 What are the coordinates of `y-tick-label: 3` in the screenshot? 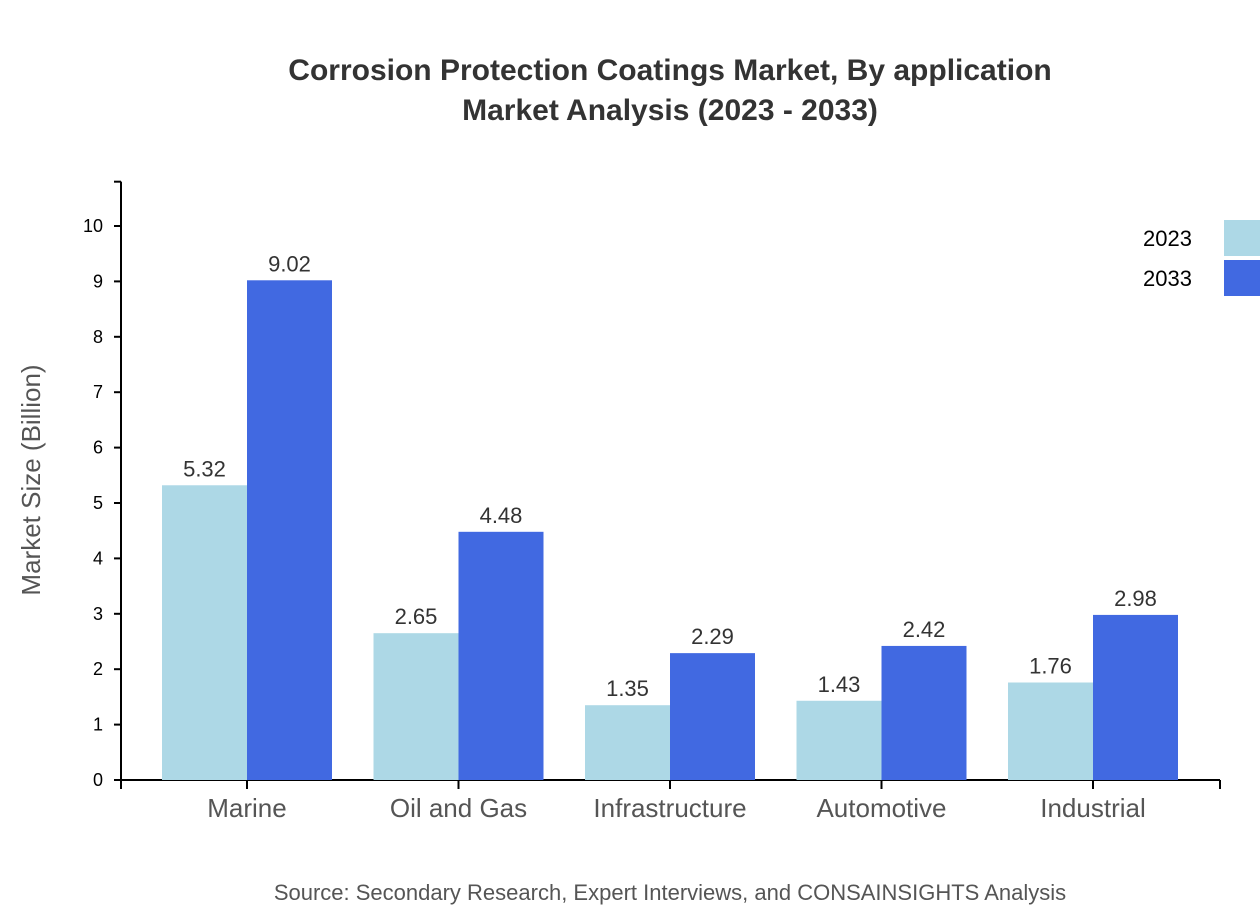 It's located at (98, 614).